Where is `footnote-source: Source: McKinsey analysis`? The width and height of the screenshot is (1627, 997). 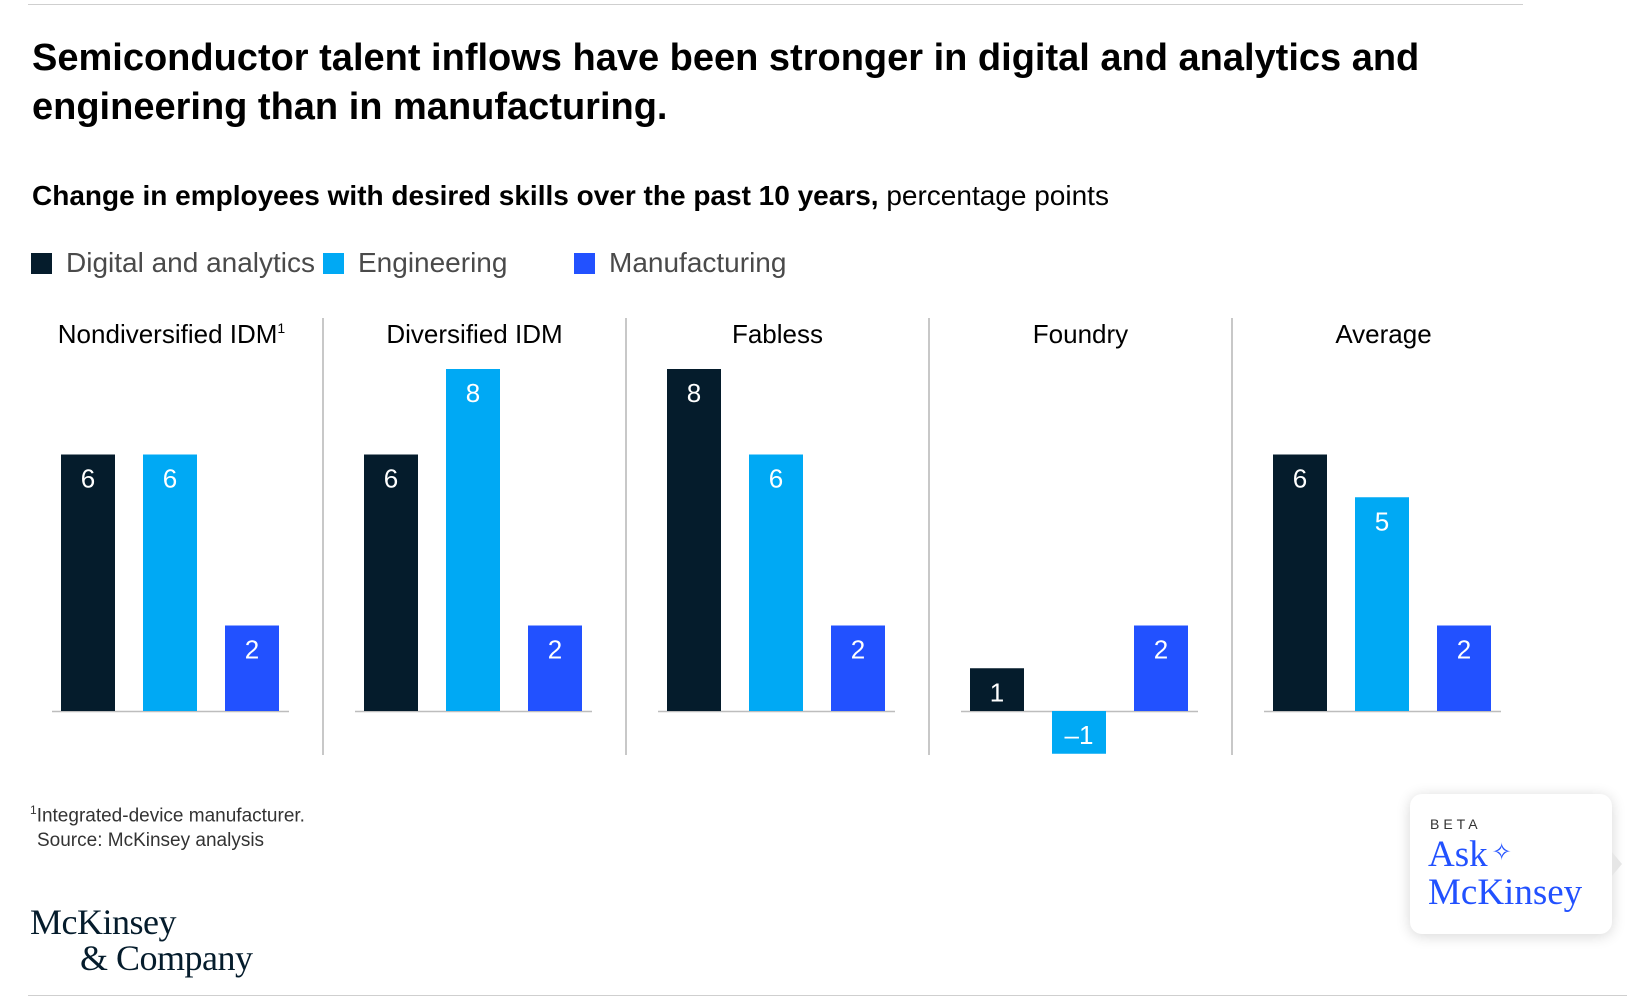 footnote-source: Source: McKinsey analysis is located at coordinates (151, 841).